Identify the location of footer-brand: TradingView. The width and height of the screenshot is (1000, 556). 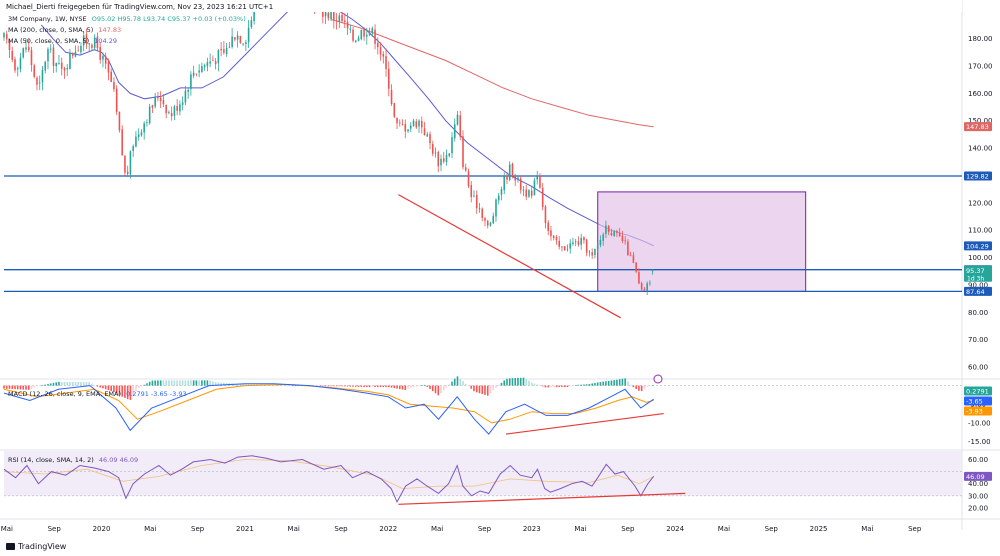
(42, 546).